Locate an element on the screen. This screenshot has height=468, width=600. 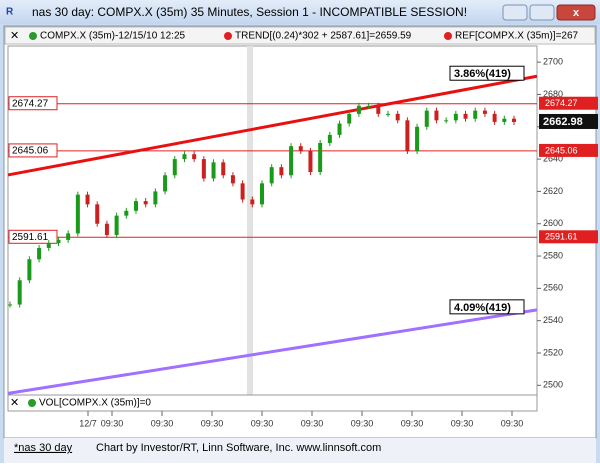
level-label-left: 2674.27 is located at coordinates (30, 103).